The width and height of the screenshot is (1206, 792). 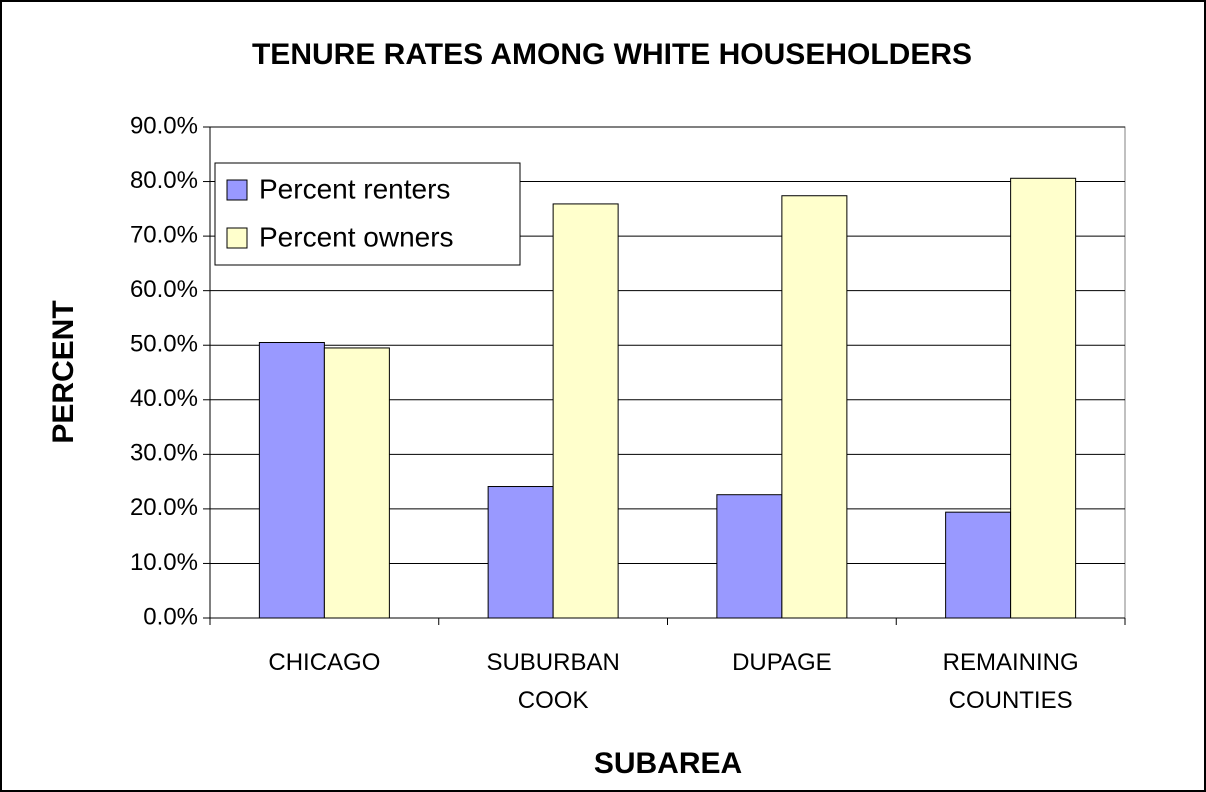 What do you see at coordinates (164, 125) in the screenshot?
I see `y-tick-label: 90.0%` at bounding box center [164, 125].